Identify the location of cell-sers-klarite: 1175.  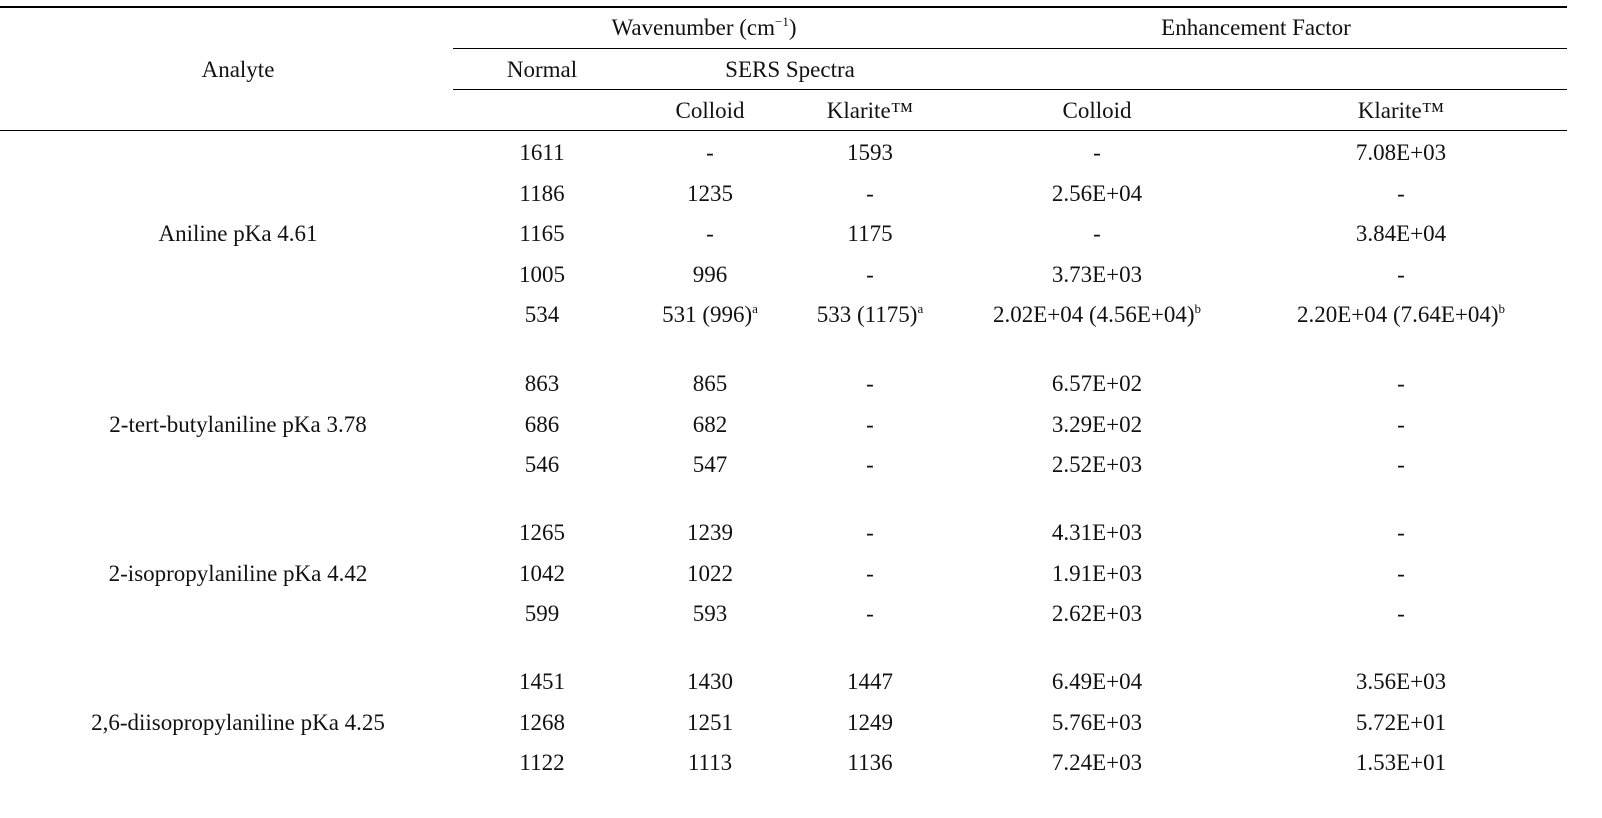
(870, 234).